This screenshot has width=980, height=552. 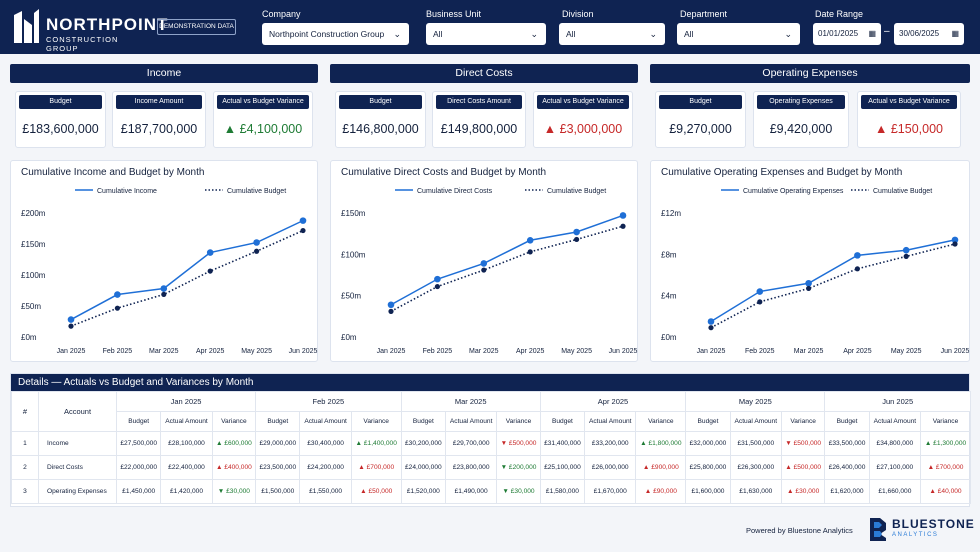 I want to click on end-date-value: 30/06/2025, so click(x=919, y=33).